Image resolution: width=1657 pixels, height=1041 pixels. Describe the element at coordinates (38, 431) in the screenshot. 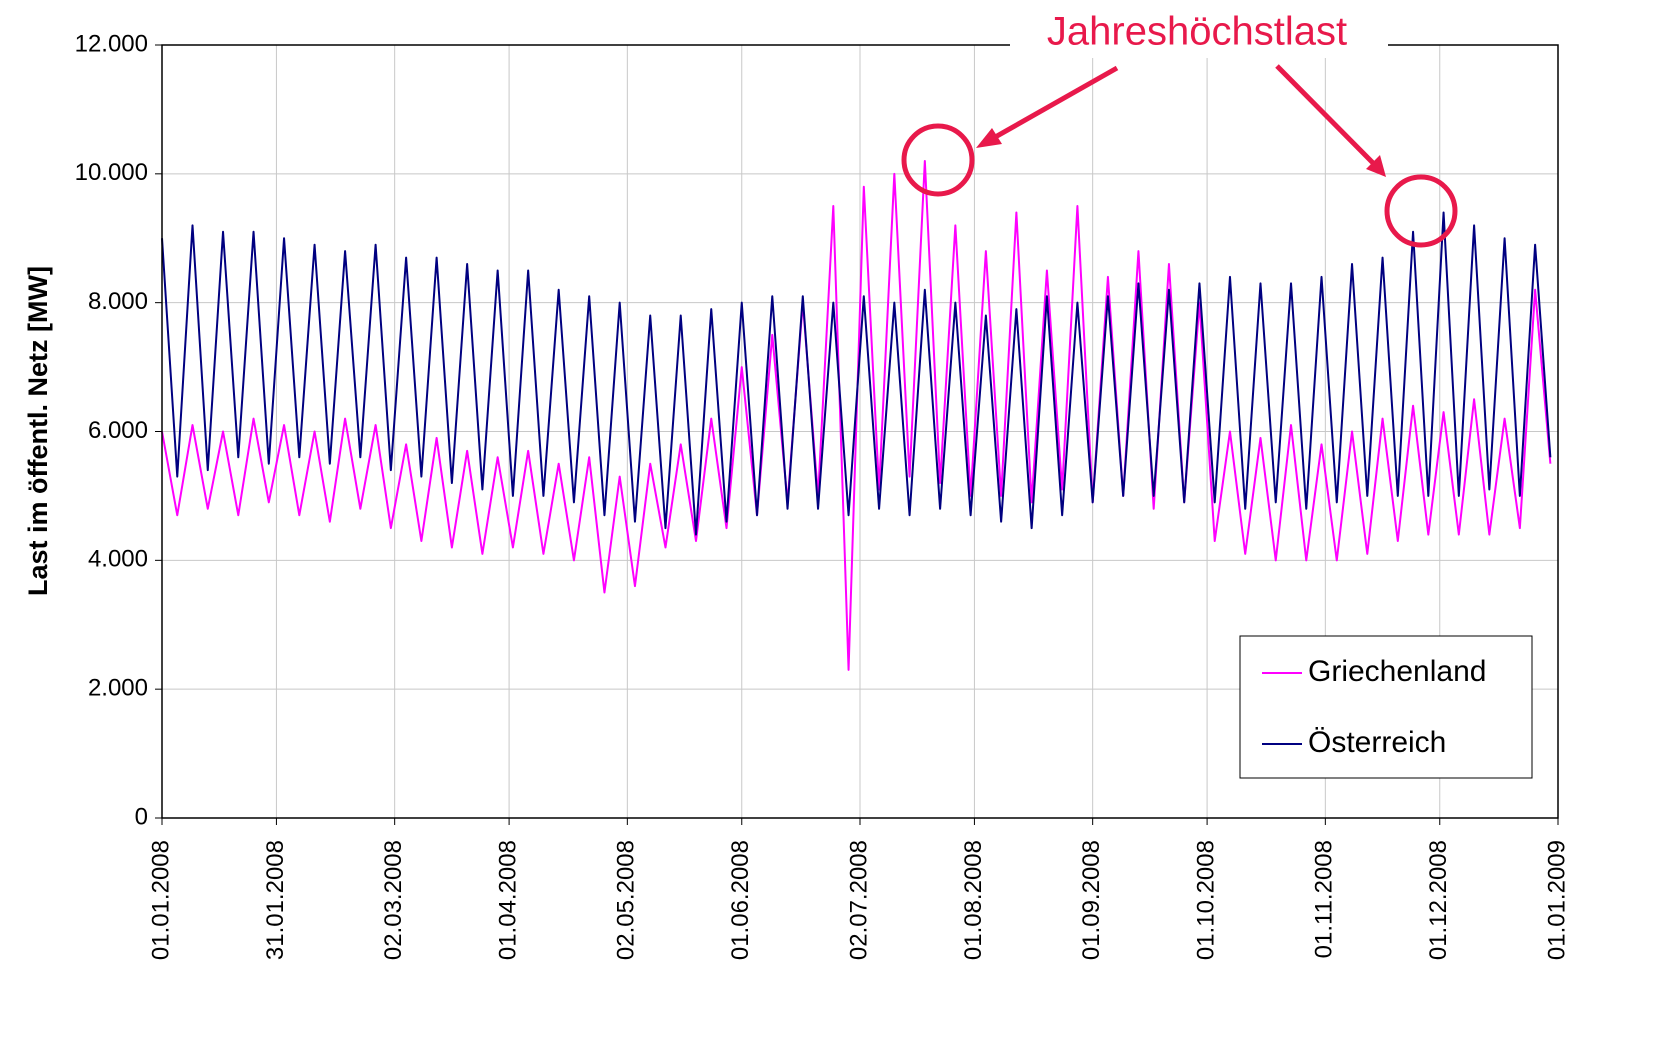

I see `y-axis-label: Last im öffentl. Netz [MW]` at that location.